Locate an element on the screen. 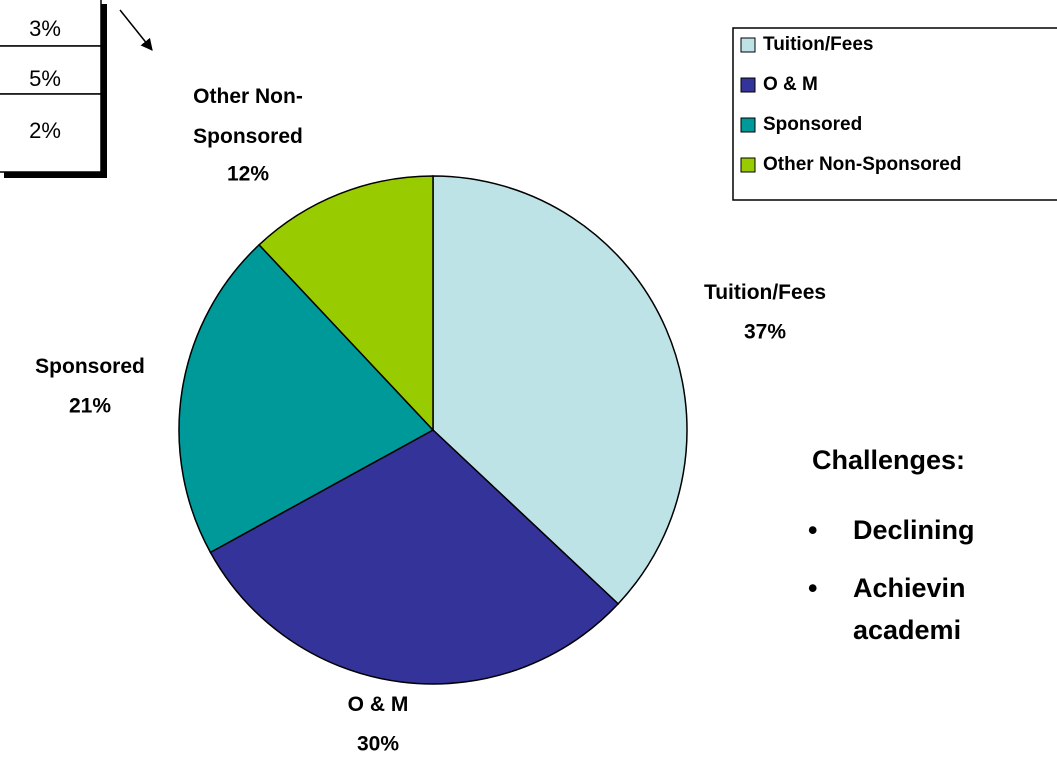  value-label: 30% is located at coordinates (378, 744).